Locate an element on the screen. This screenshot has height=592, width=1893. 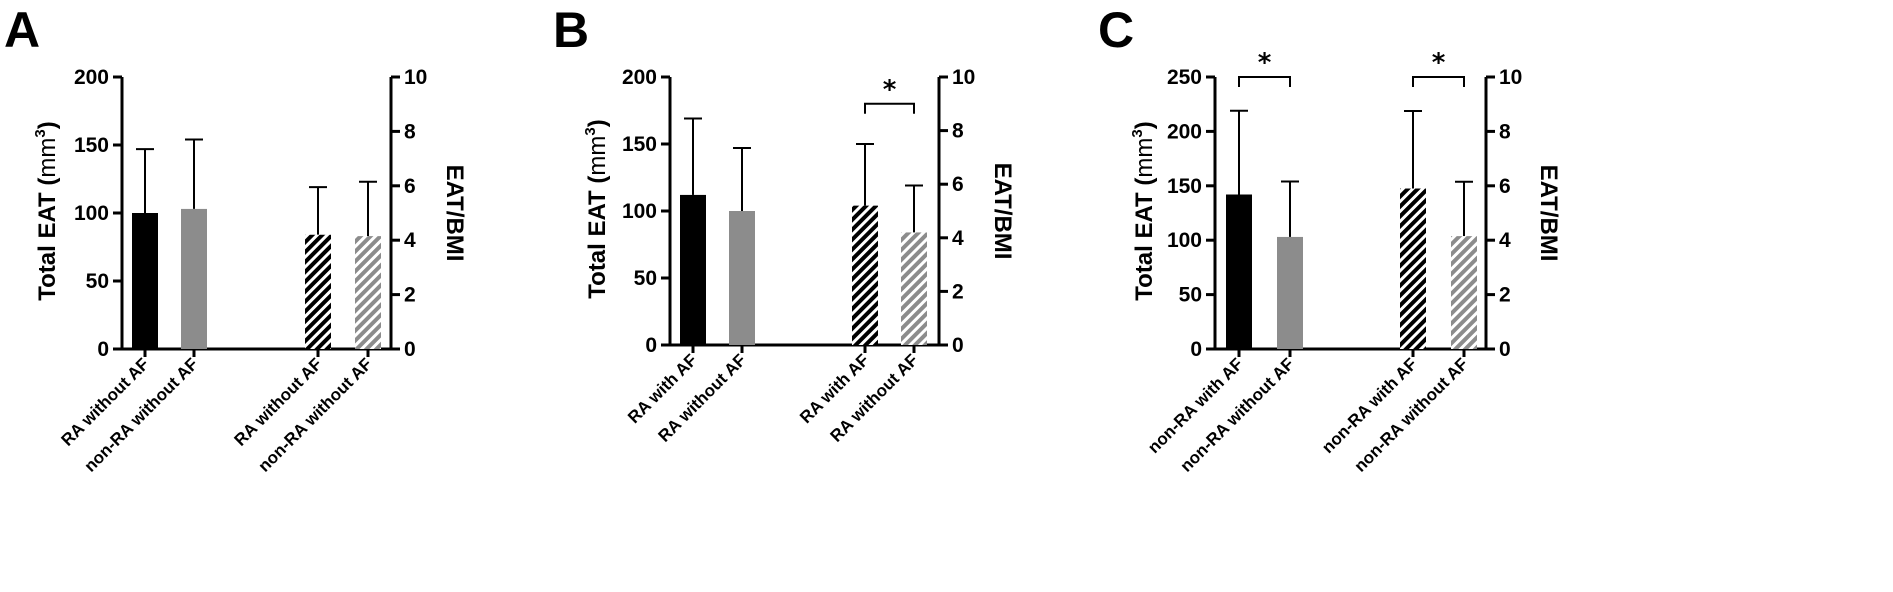
panel-letter: B is located at coordinates (571, 30).